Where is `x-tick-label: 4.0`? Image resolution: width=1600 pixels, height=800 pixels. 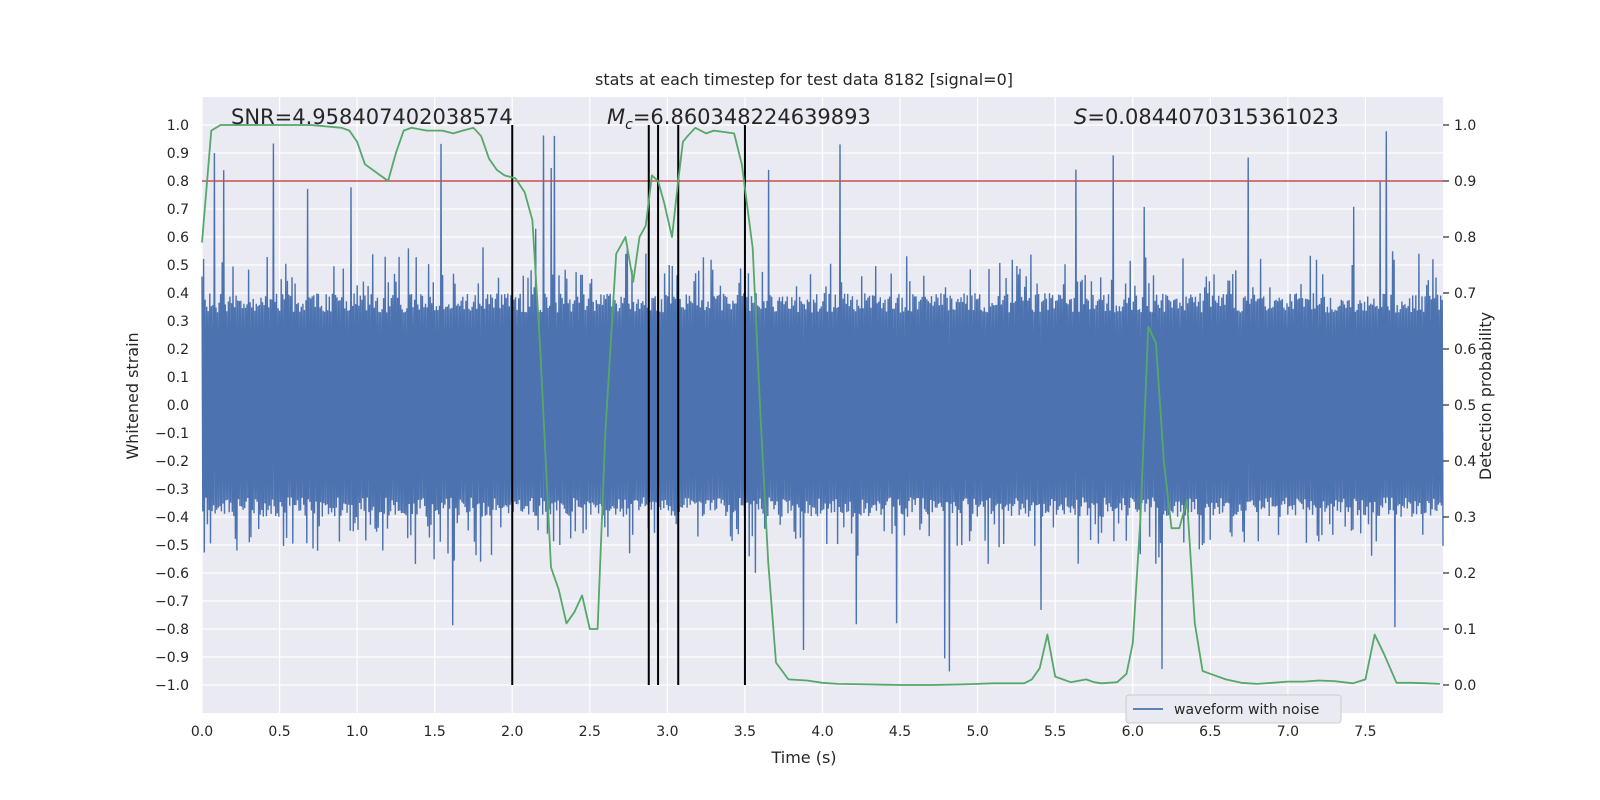
x-tick-label: 4.0 is located at coordinates (822, 732).